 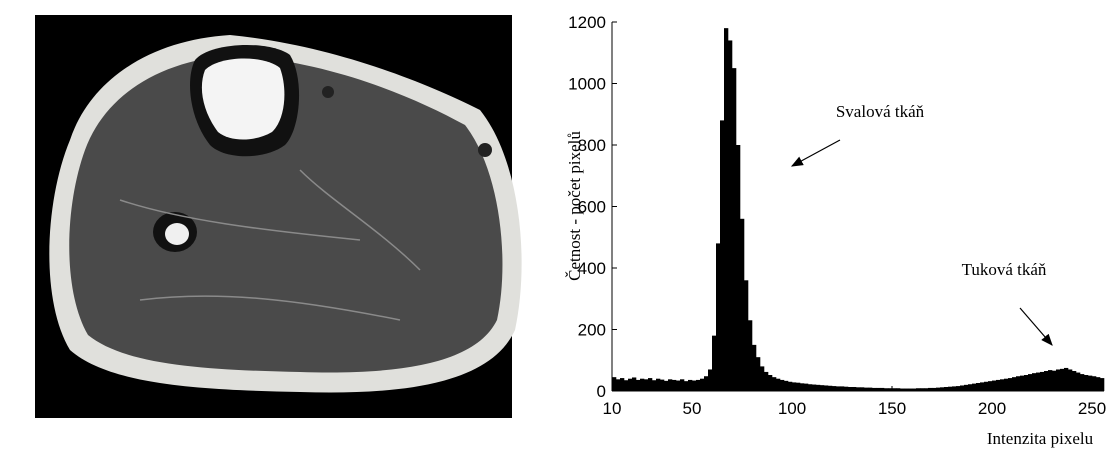 I want to click on y-tick-label: 200, so click(x=592, y=330).